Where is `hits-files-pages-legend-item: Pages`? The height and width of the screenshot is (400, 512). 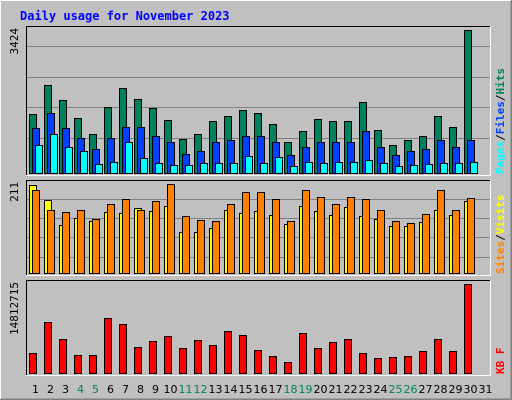 hits-files-pages-legend-item: Pages is located at coordinates (500, 157).